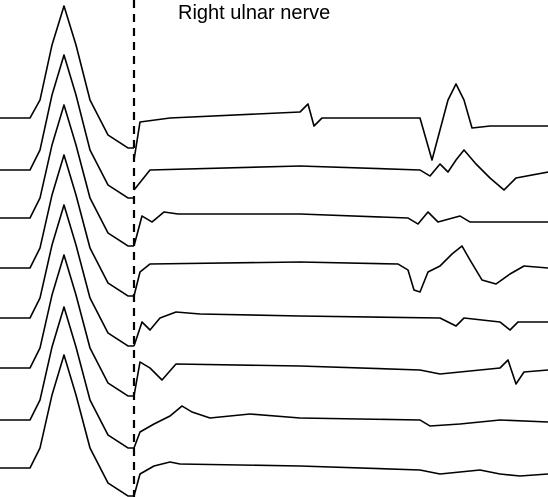  Describe the element at coordinates (67, 175) in the screenshot. I see `trace-3-stimulus-artifact` at that location.